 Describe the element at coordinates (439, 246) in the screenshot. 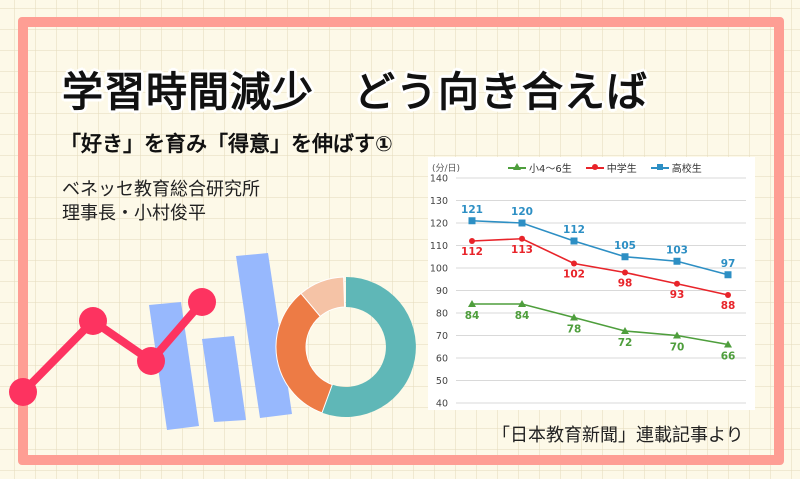

I see `svg-text: 110` at that location.